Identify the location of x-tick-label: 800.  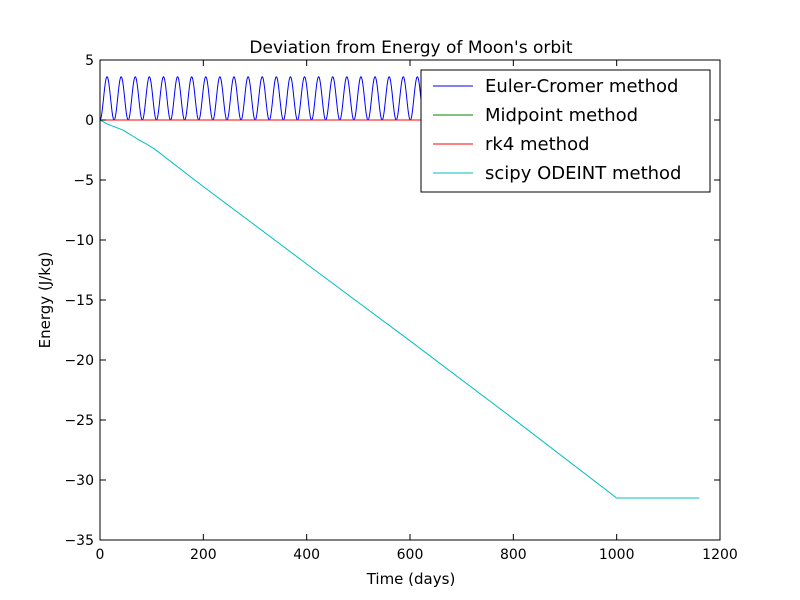
(513, 555).